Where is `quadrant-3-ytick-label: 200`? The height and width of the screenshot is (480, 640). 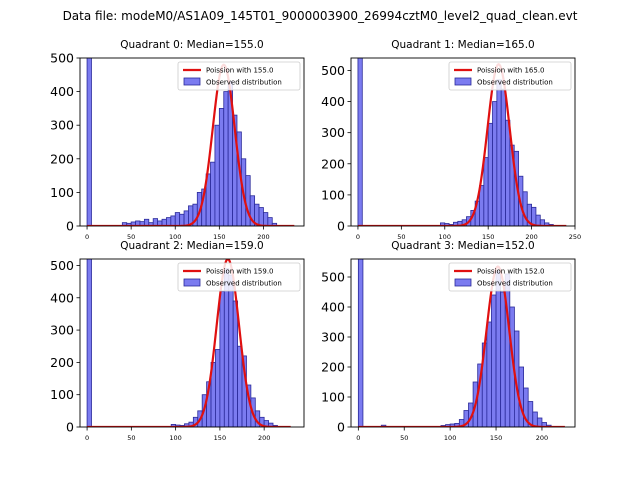 quadrant-3-ytick-label: 200 is located at coordinates (333, 367).